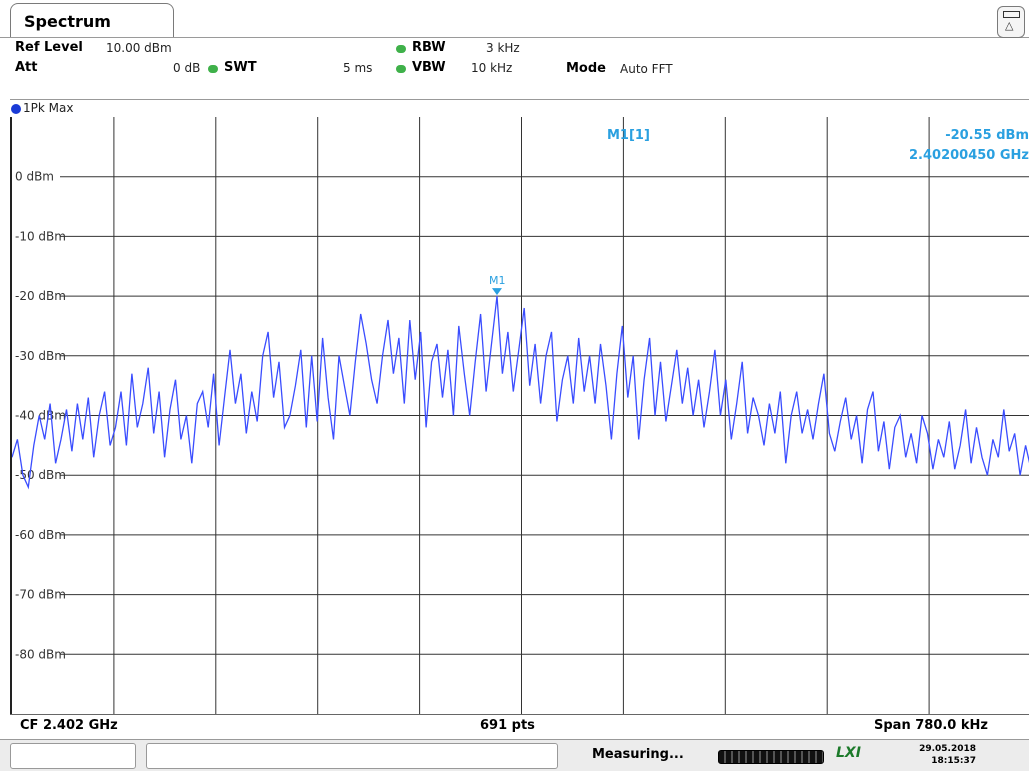 The image size is (1029, 771). Describe the element at coordinates (947, 749) in the screenshot. I see `status-date: 29.05.2018` at that location.